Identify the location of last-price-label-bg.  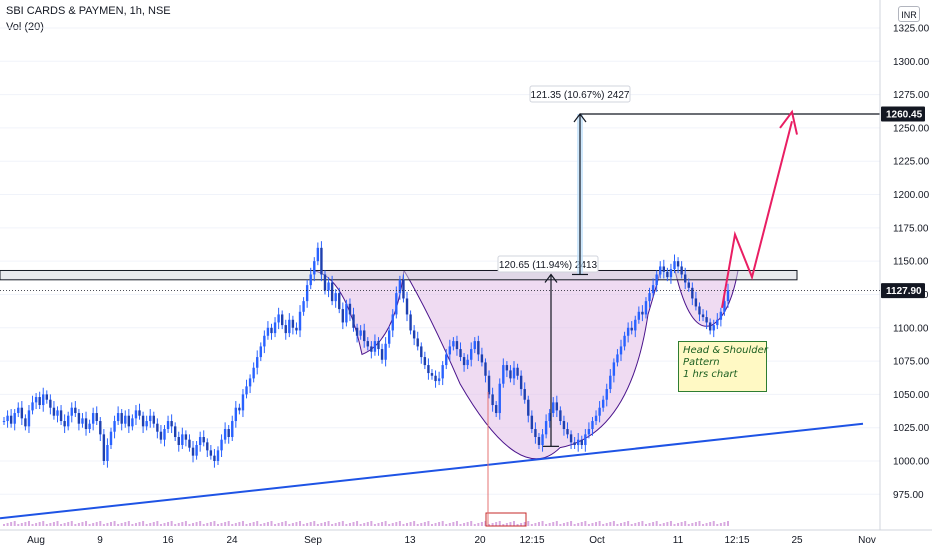
(903, 291).